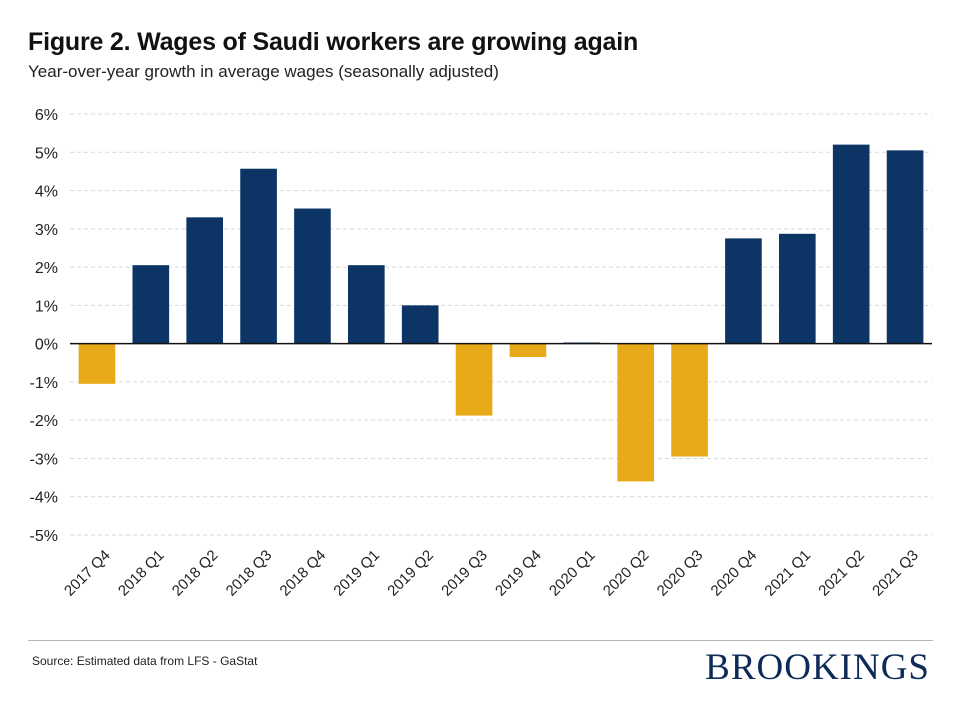  Describe the element at coordinates (464, 573) in the screenshot. I see `x-tick-label: 2019 Q3` at that location.